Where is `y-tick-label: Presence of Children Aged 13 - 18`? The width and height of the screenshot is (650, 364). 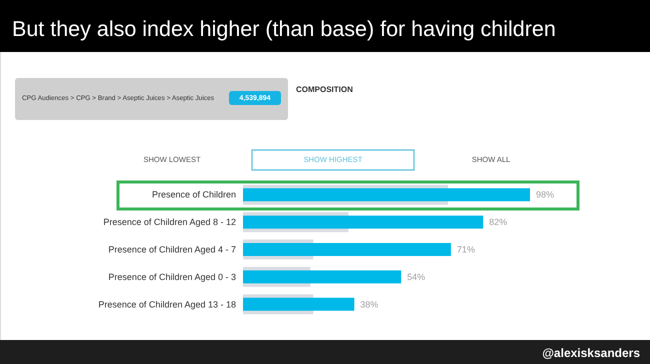 y-tick-label: Presence of Children Aged 13 - 18 is located at coordinates (167, 304).